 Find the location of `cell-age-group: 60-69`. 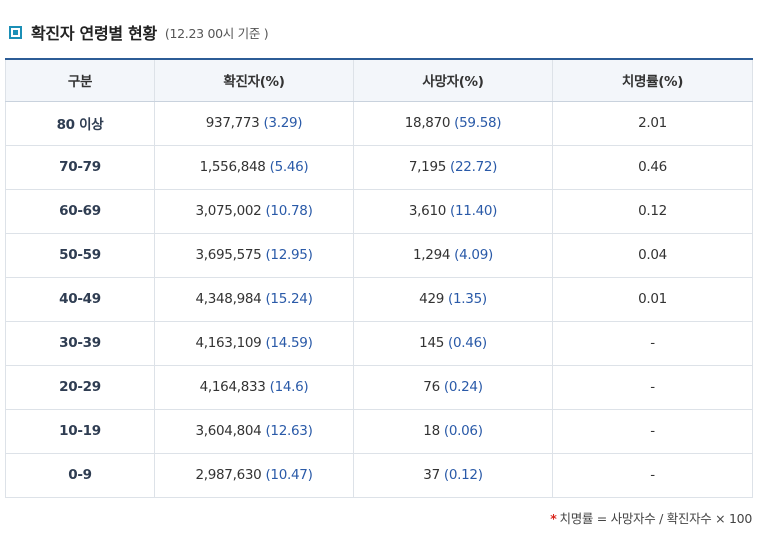

cell-age-group: 60-69 is located at coordinates (80, 211).